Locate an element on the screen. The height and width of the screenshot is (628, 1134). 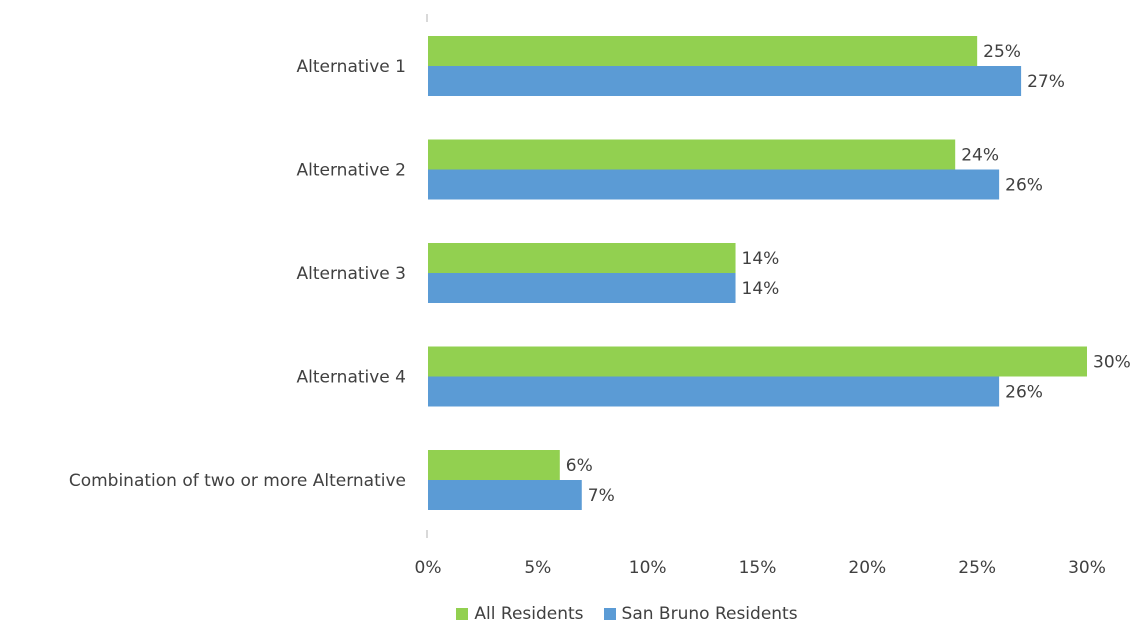
category-label-alternative-2: Alternative 2 is located at coordinates (352, 171).